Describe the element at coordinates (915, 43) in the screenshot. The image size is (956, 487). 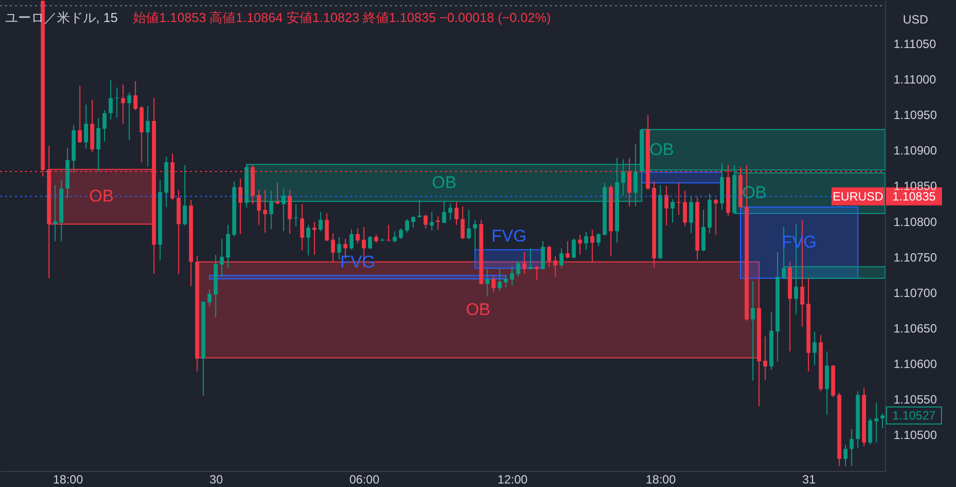
I see `y-tick-label: 1.11050` at that location.